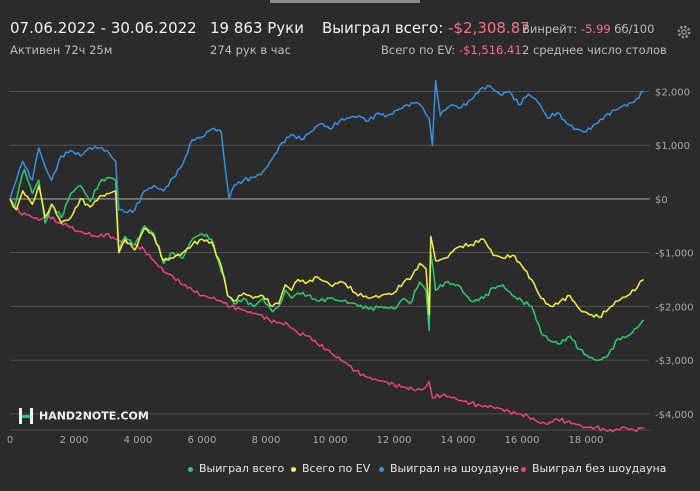 The width and height of the screenshot is (700, 491). Describe the element at coordinates (103, 28) in the screenshot. I see `date-range: 07.06.2022 - 30.06.2022` at that location.